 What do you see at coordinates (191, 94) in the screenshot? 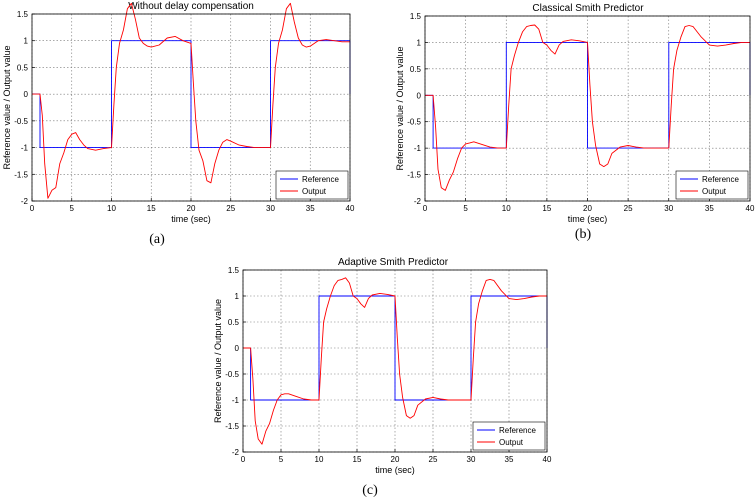
I see `series-line-reference` at bounding box center [191, 94].